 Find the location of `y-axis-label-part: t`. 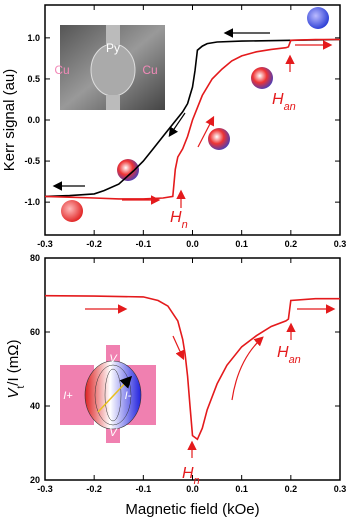

y-axis-label-part: t is located at coordinates (21, 386).